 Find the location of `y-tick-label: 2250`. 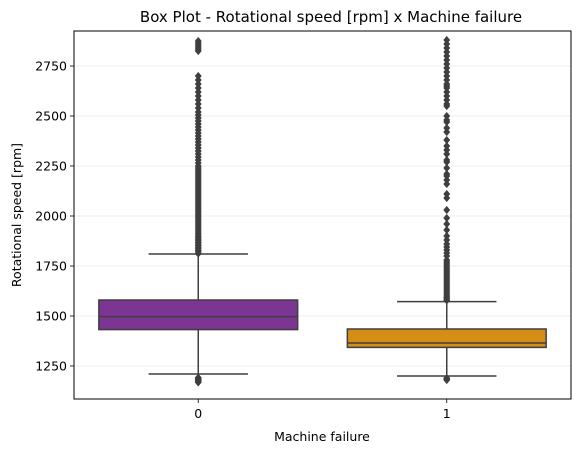

y-tick-label: 2250 is located at coordinates (51, 166).